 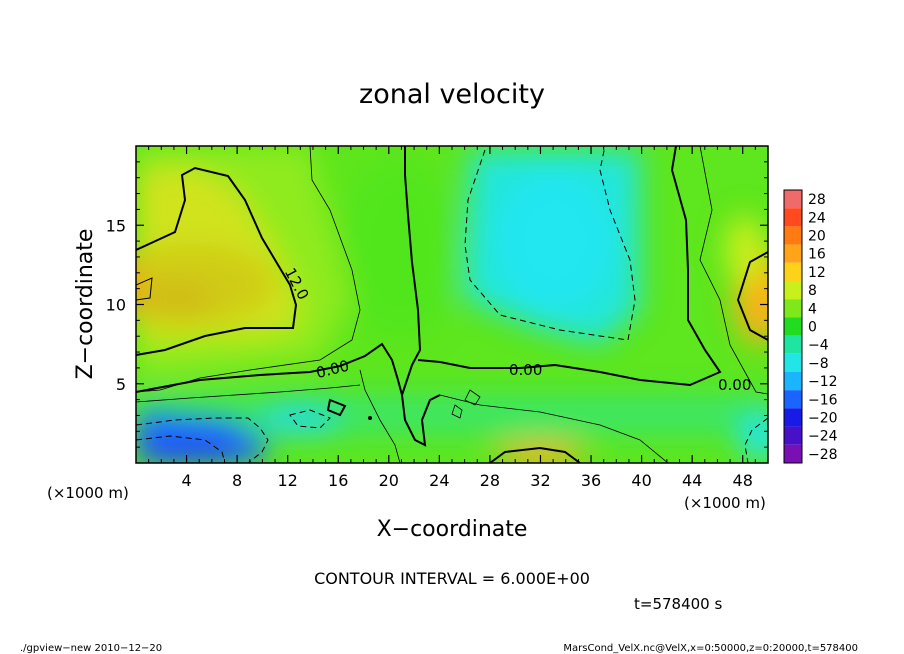 I want to click on x-tick-label: 48, so click(x=743, y=480).